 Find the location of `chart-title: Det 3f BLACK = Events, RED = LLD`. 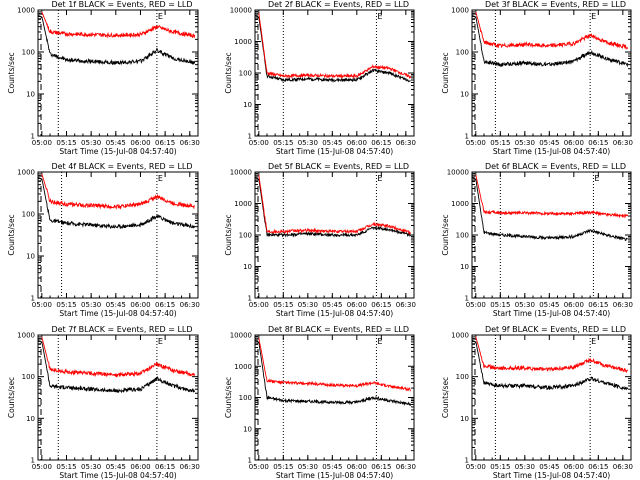

chart-title: Det 3f BLACK = Events, RED = LLD is located at coordinates (555, 4).